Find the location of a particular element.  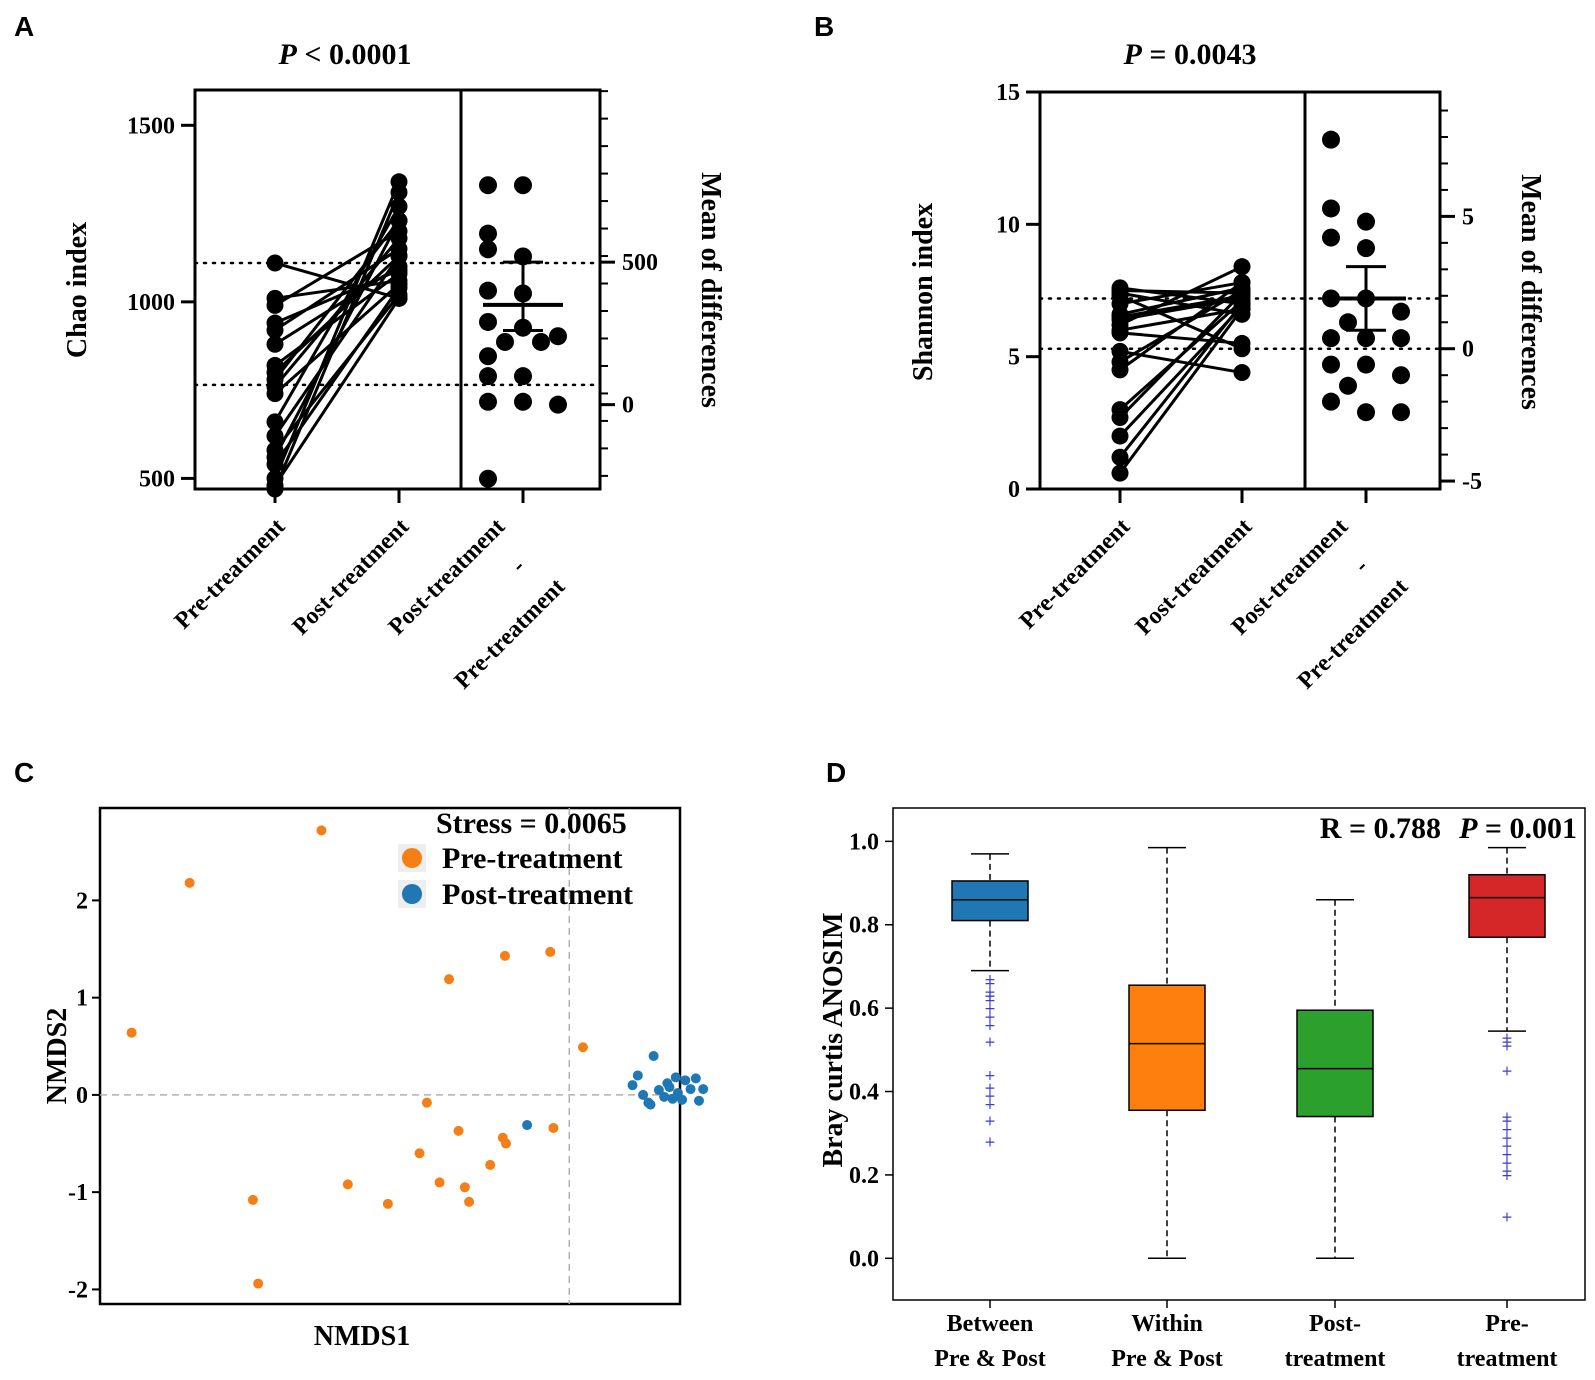

panel-a-right-axis: 0 500 is located at coordinates (629, 283).